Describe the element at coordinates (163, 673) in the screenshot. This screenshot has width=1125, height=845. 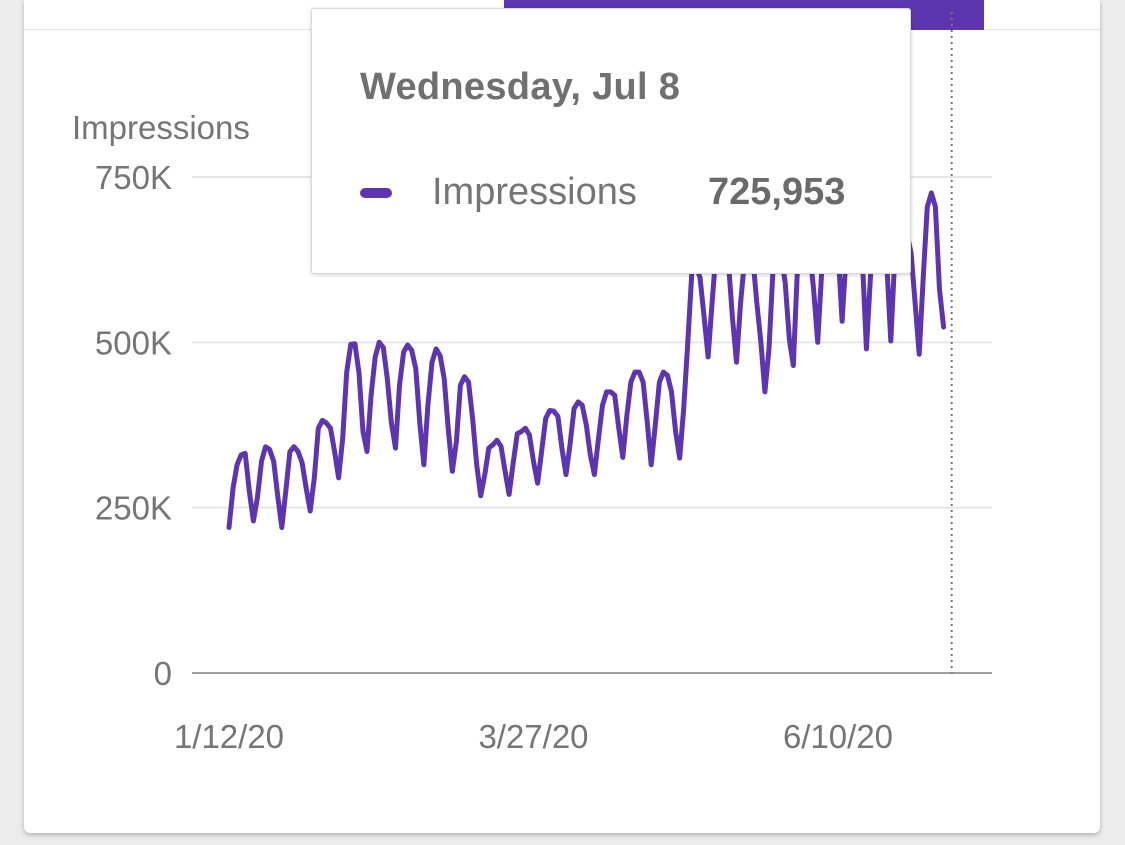
I see `y-tick-label: 0` at that location.